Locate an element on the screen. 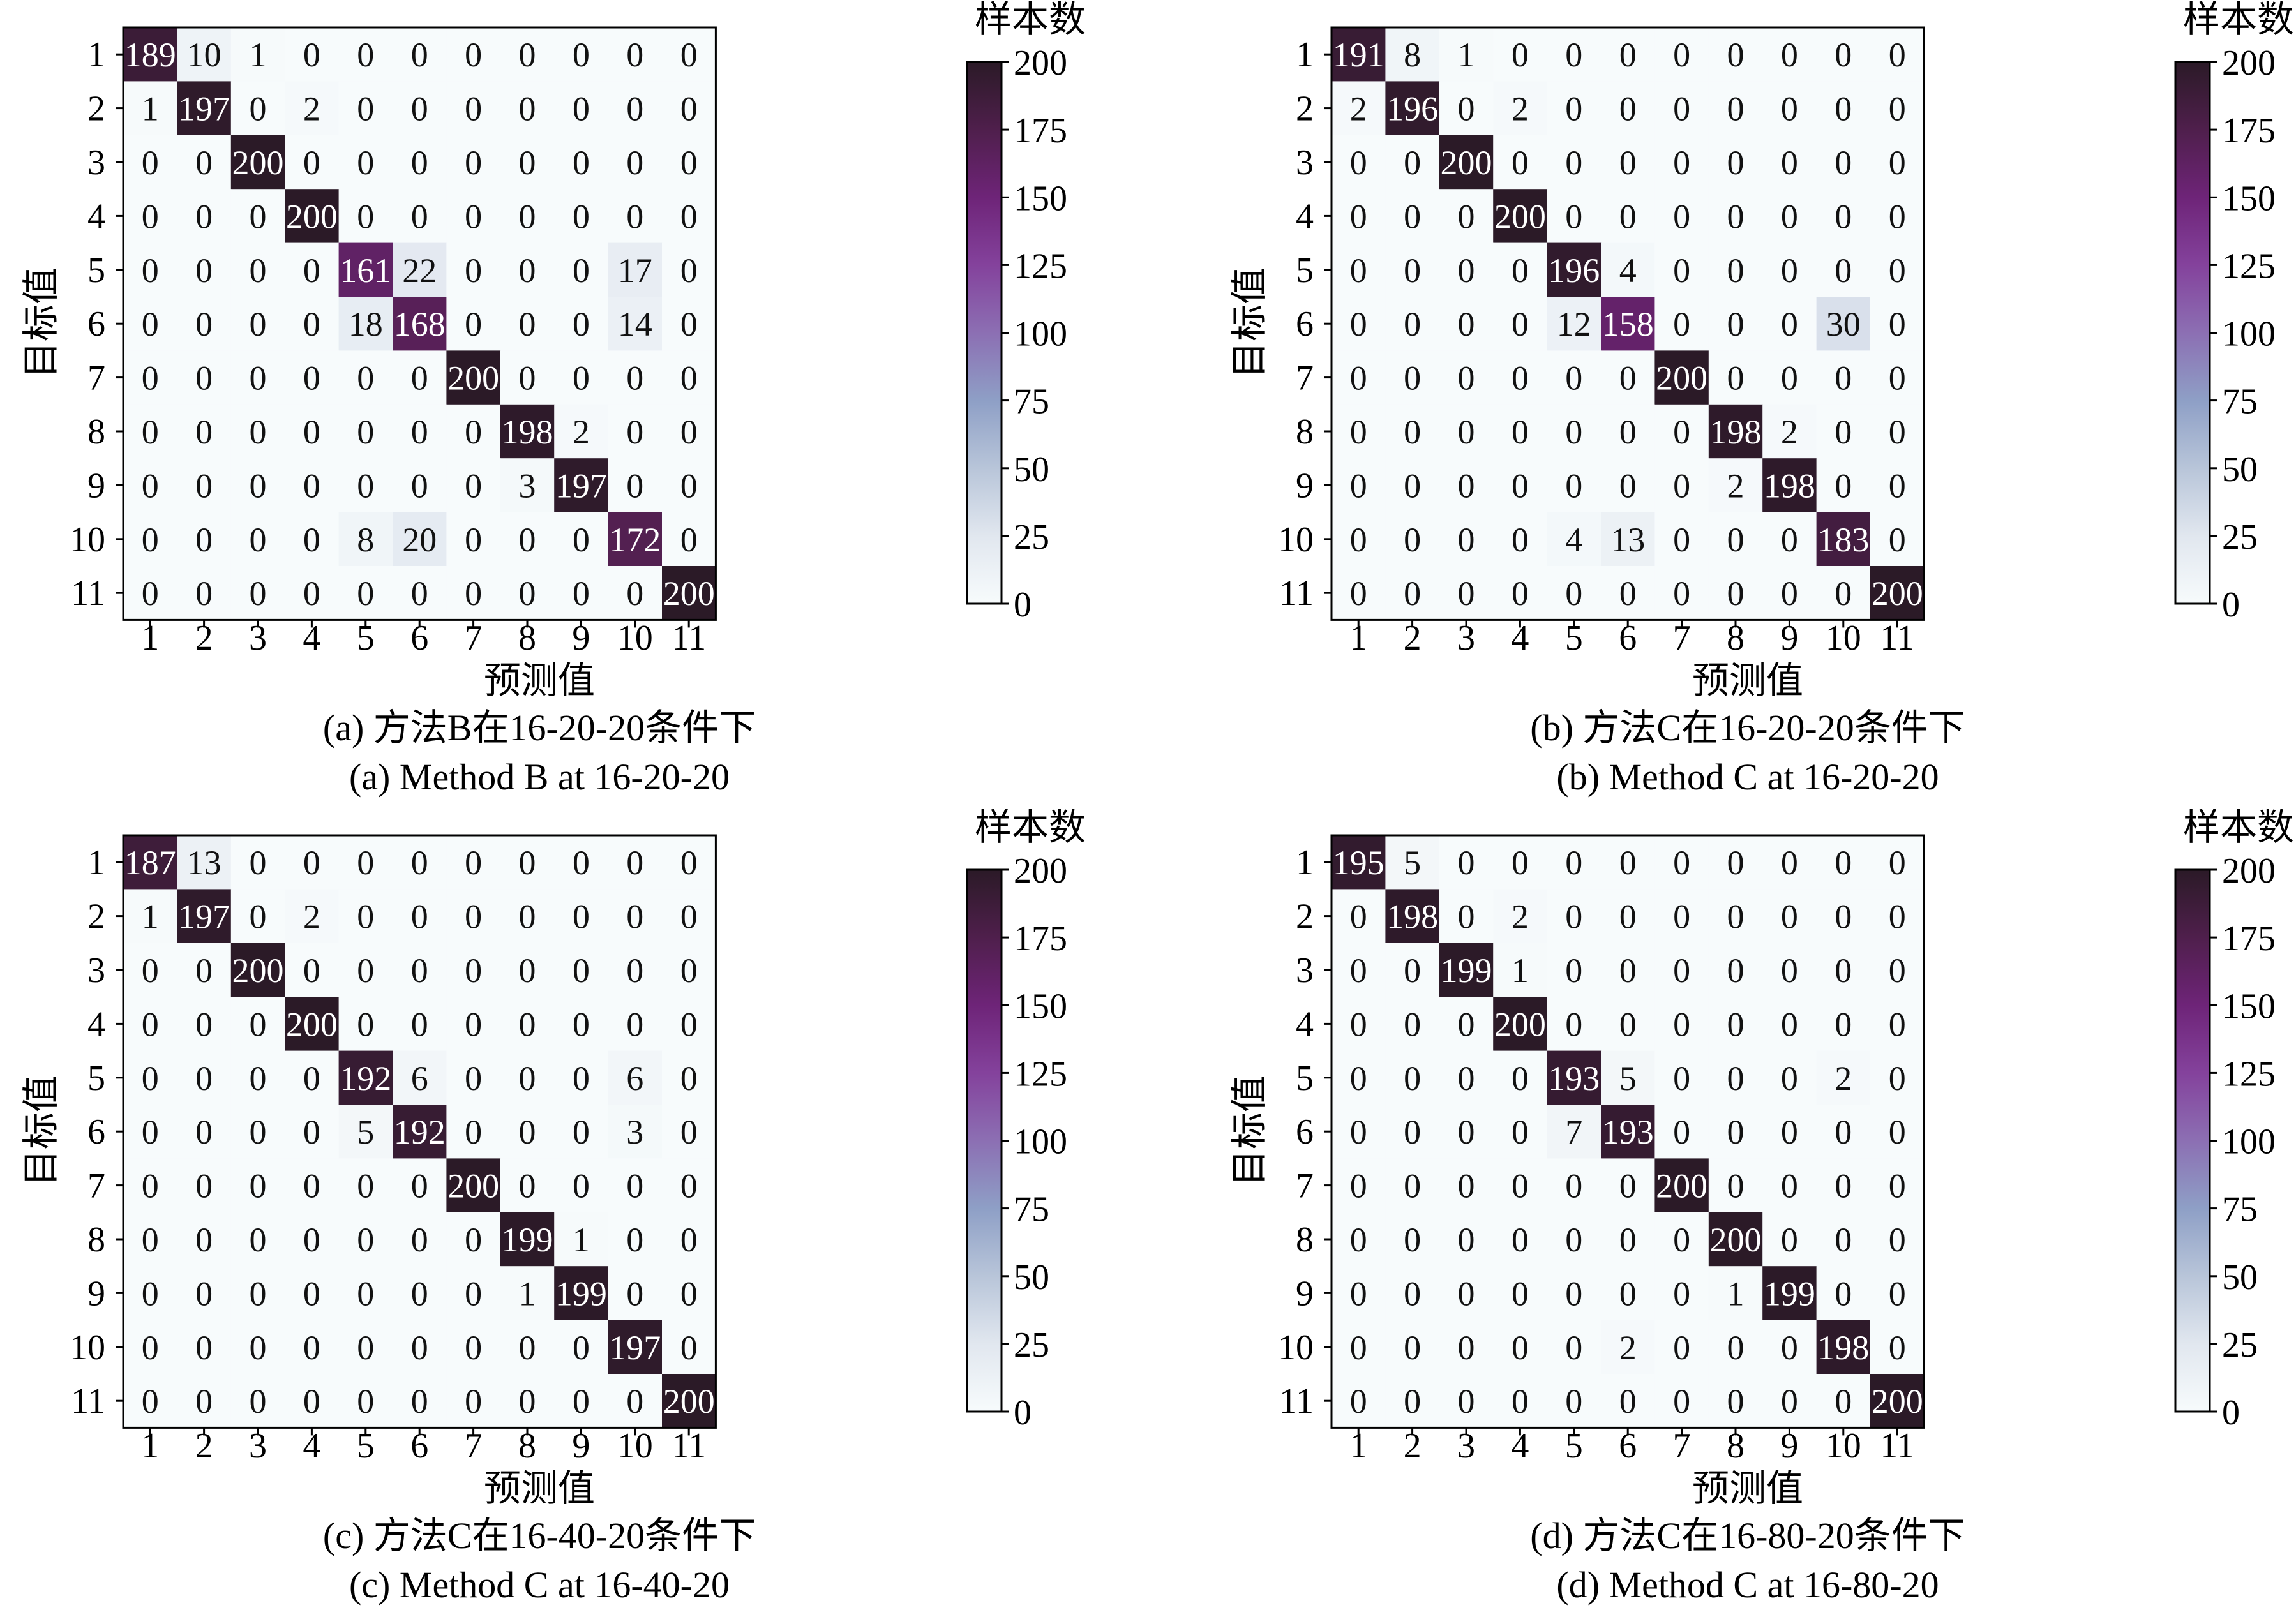  colorbar-tick-label: 200 is located at coordinates (1040, 63).